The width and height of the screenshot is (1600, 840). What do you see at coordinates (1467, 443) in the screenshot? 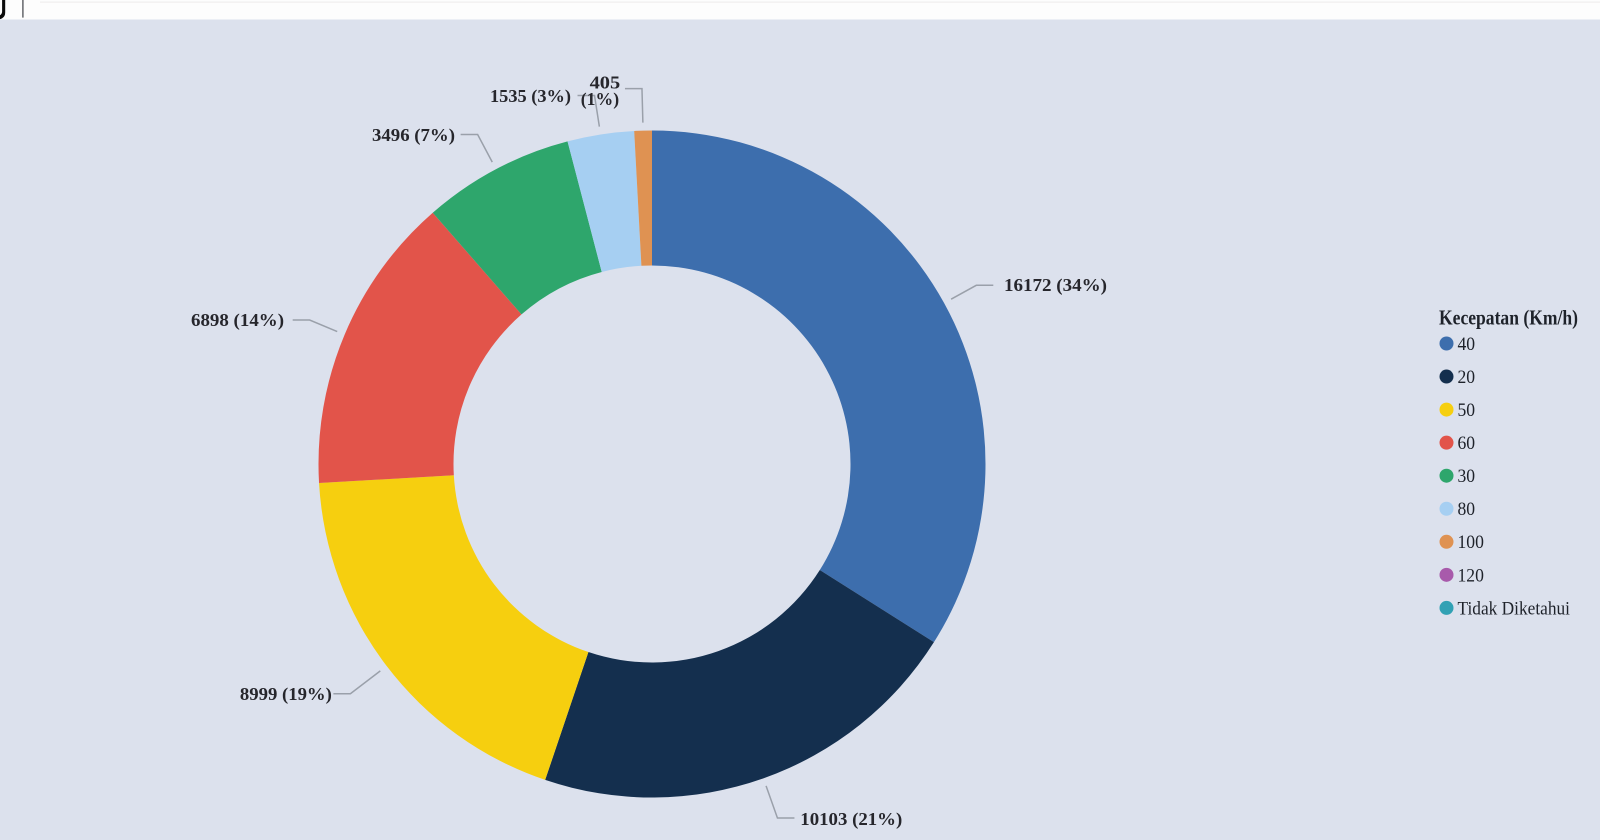
I see `svg-text: 60` at bounding box center [1467, 443].